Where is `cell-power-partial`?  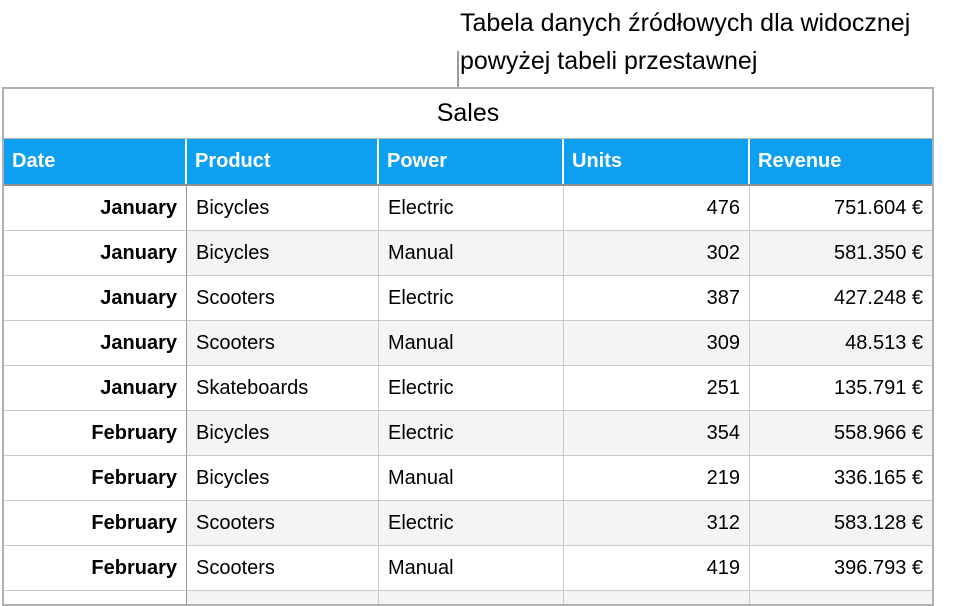 cell-power-partial is located at coordinates (471, 597).